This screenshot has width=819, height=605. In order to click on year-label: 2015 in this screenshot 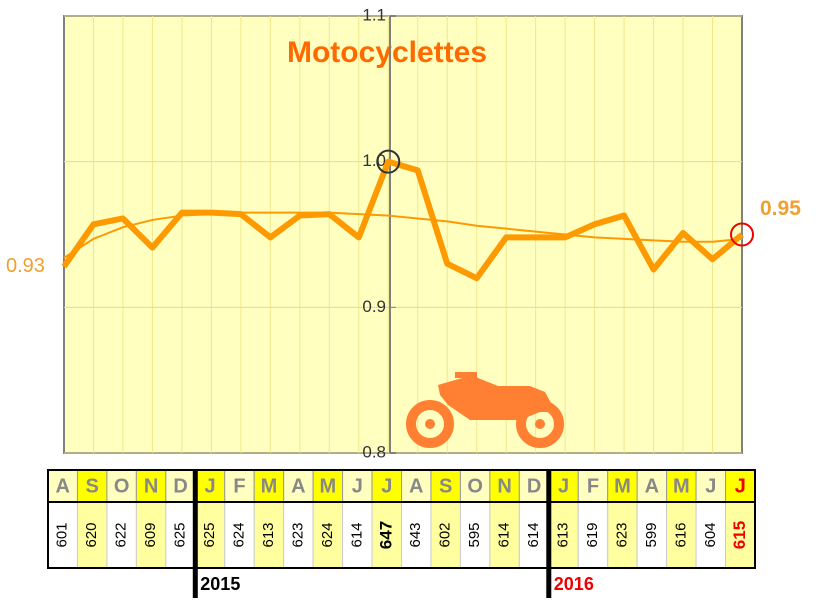, I will do `click(220, 584)`.